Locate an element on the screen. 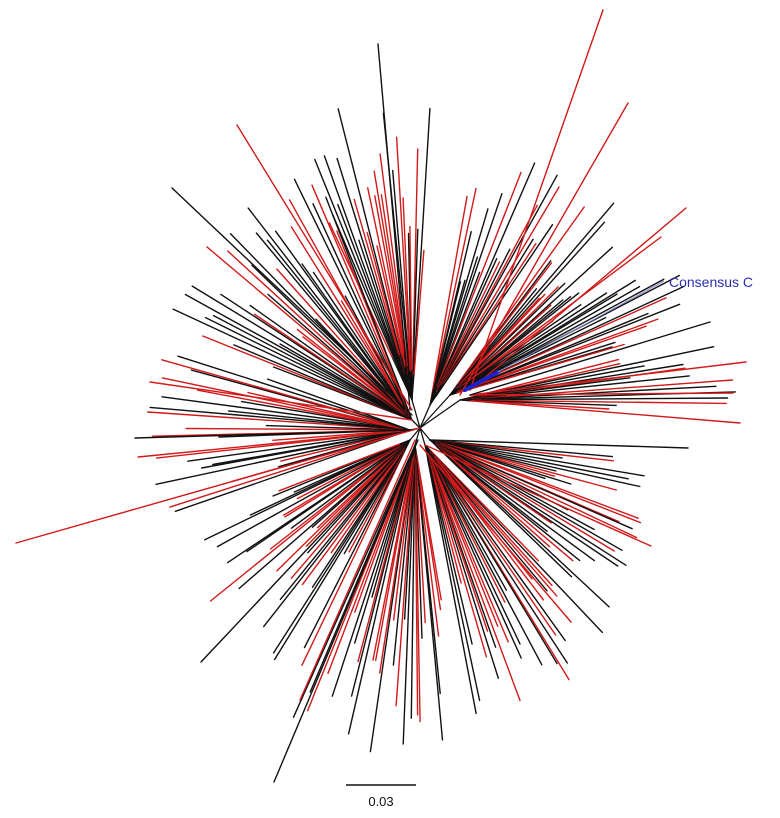 This screenshot has width=780, height=818. consensus-c-leader-line is located at coordinates (581, 326).